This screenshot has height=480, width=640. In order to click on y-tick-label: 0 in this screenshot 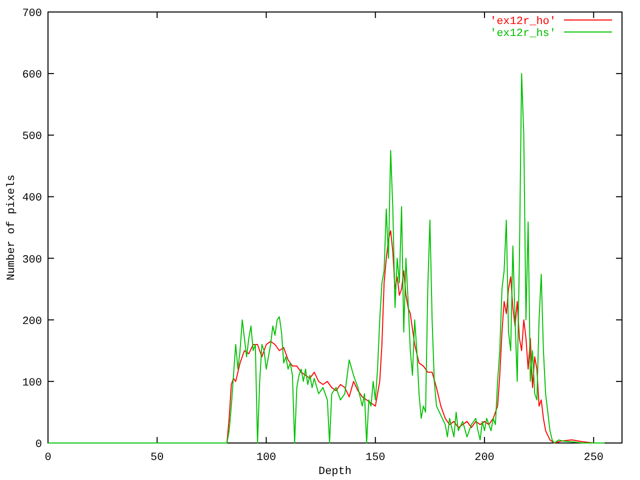, I will do `click(38, 445)`.